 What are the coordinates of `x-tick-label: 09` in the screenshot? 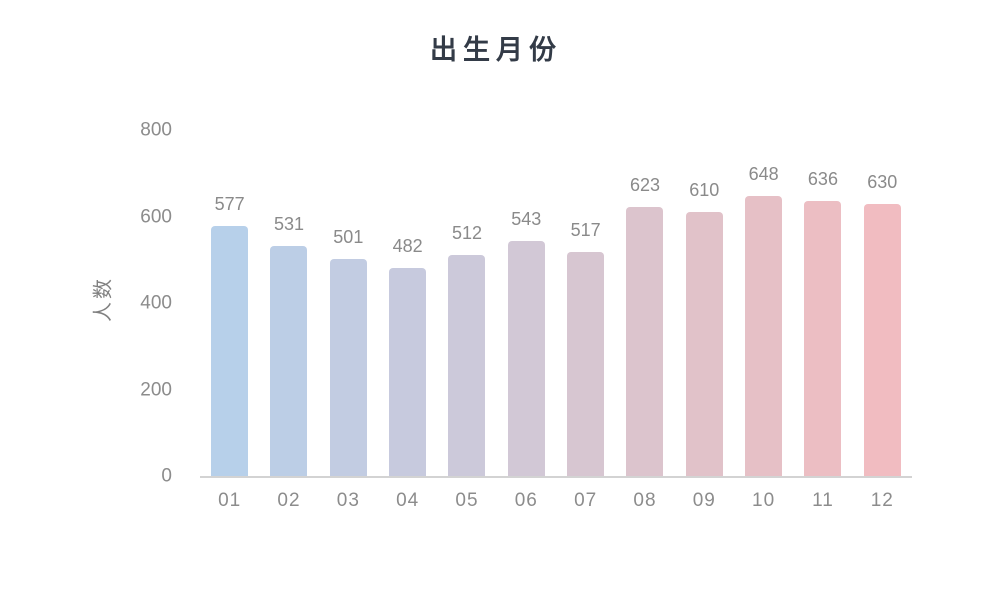 It's located at (704, 500).